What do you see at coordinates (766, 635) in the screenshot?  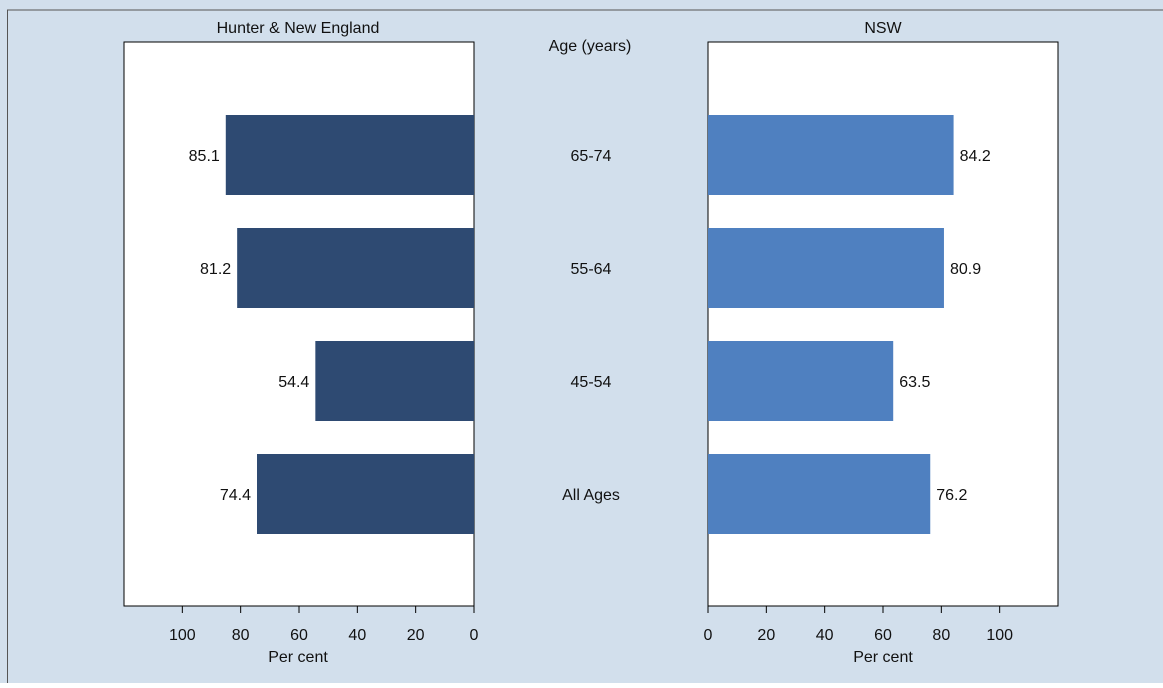 I see `right-x-tick-label: 20` at bounding box center [766, 635].